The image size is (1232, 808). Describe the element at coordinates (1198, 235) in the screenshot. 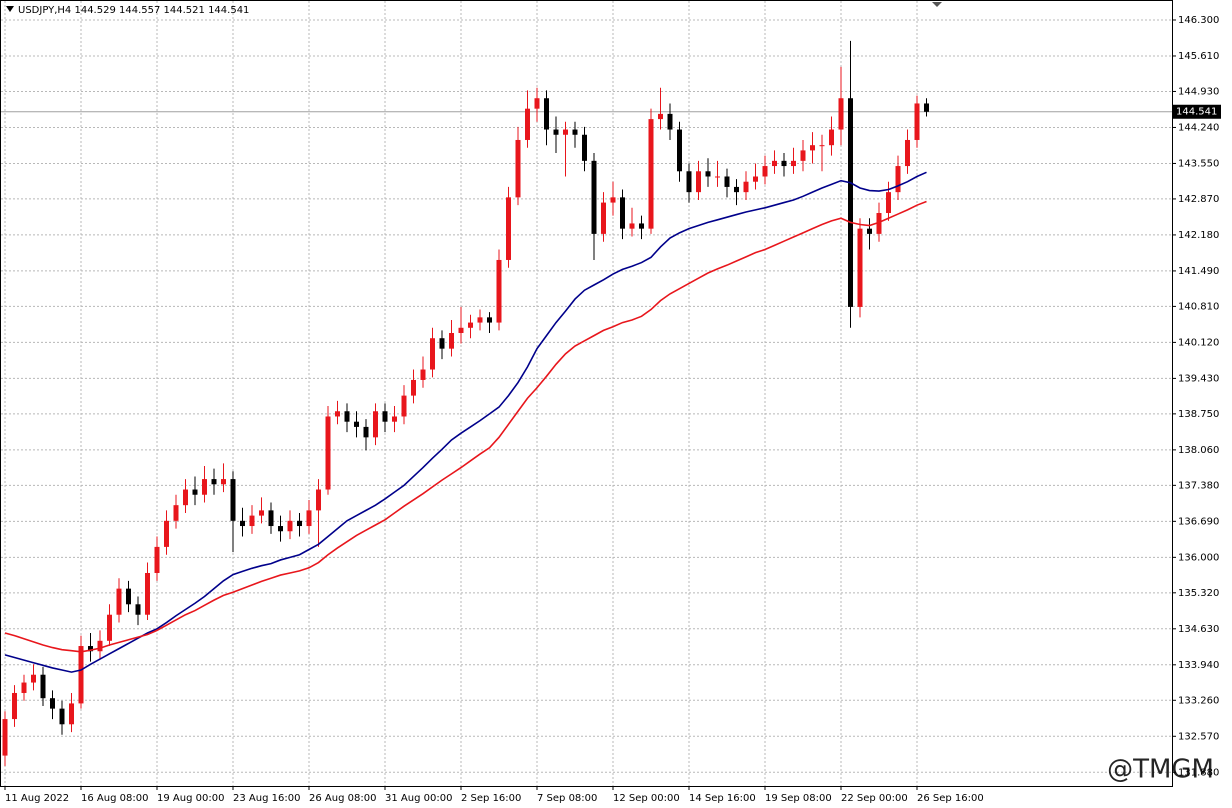

I see `y-tick-label: 142.180` at that location.